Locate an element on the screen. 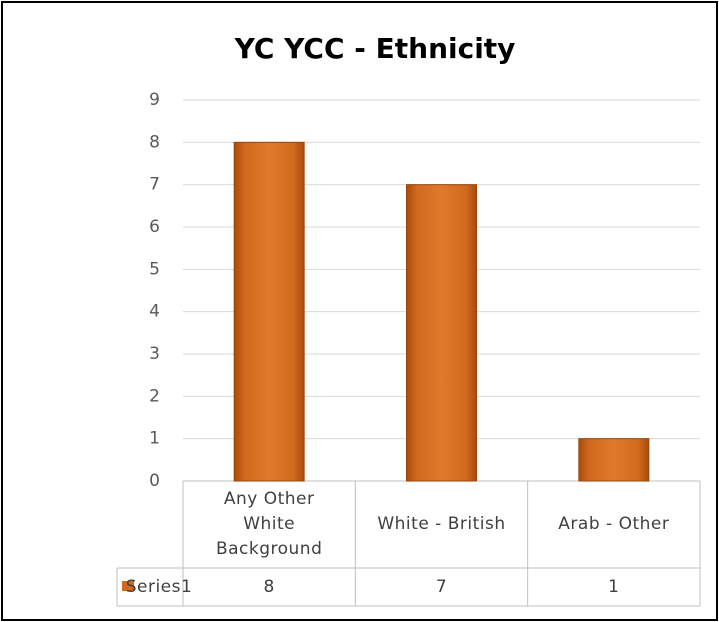 Image resolution: width=719 pixels, height=622 pixels. legend-key is located at coordinates (128, 586).